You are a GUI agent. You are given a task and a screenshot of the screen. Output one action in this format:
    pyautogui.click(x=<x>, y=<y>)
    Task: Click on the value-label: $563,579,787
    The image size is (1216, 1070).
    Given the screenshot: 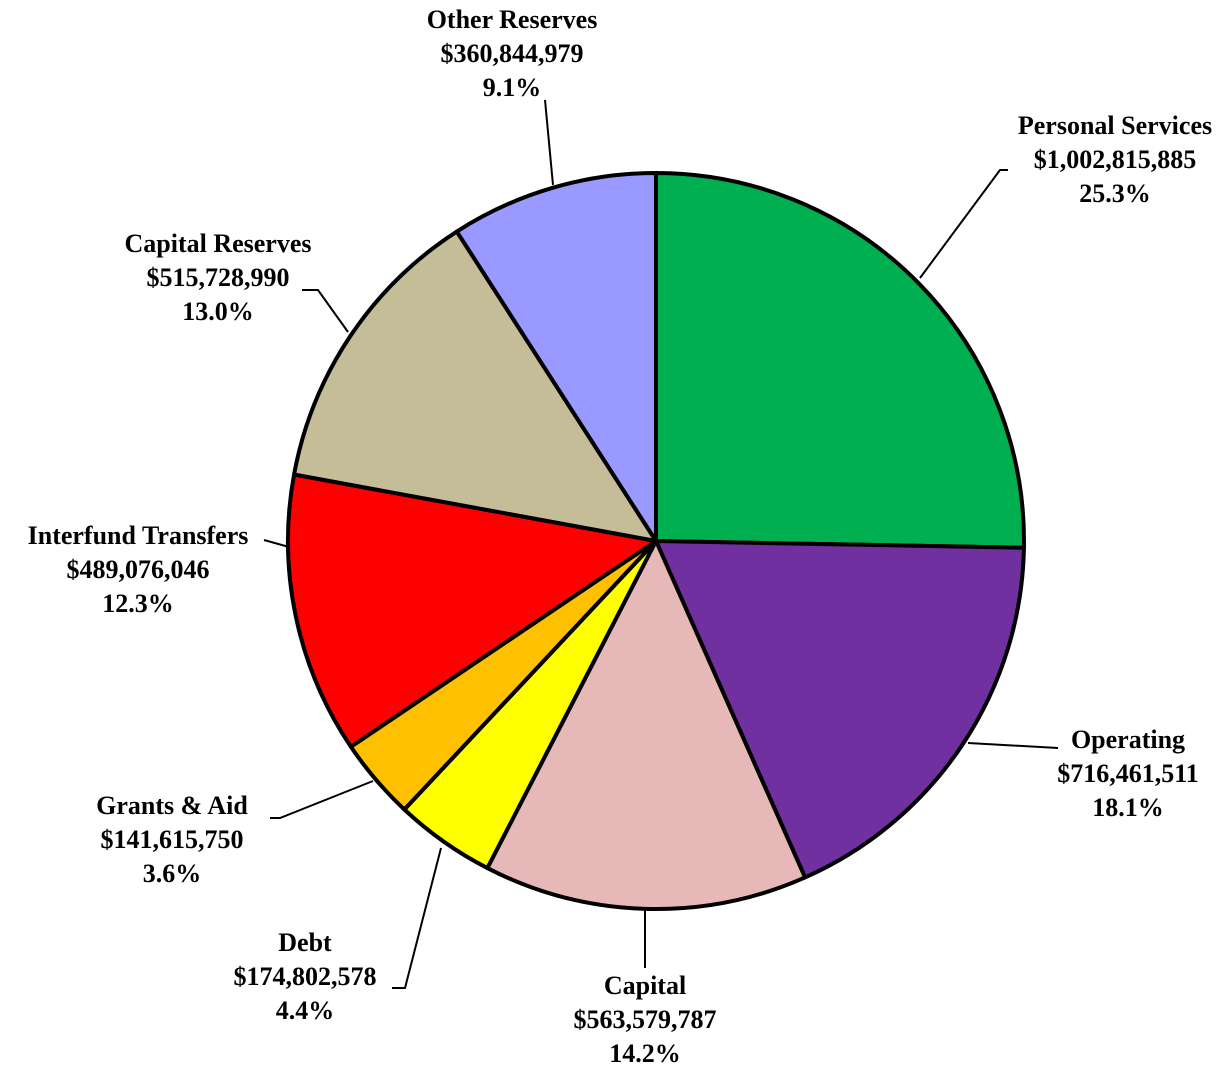 What is the action you would take?
    pyautogui.click(x=645, y=1019)
    